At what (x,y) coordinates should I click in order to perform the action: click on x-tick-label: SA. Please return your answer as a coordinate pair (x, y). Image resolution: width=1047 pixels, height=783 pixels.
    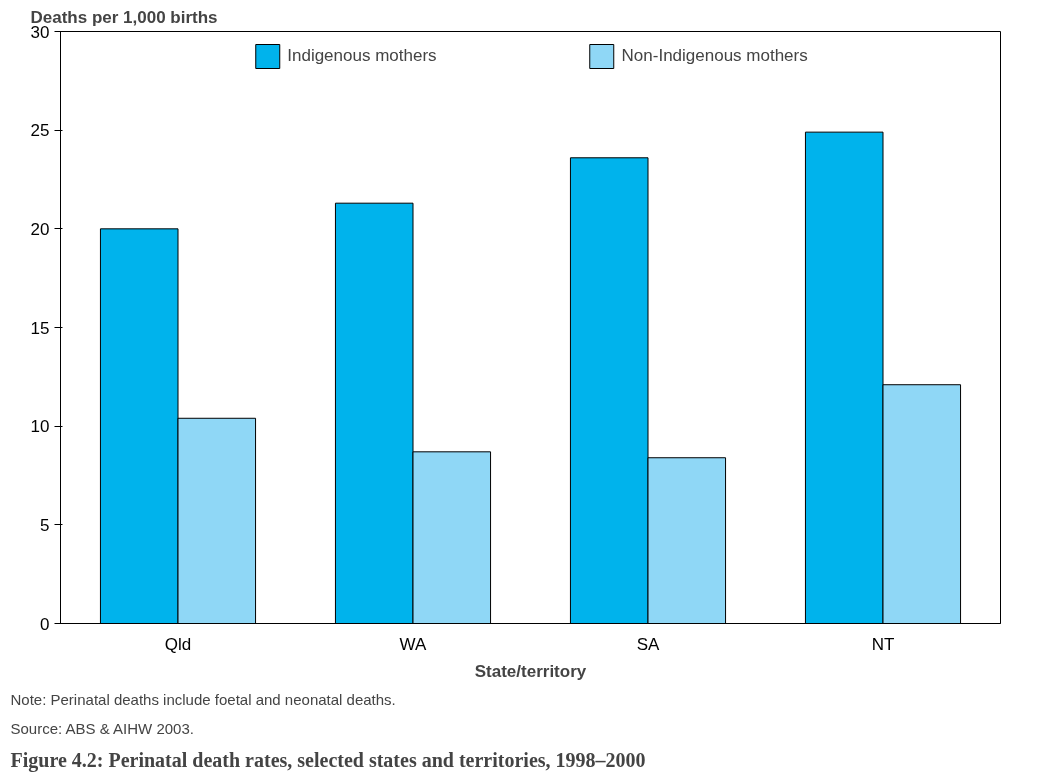
    Looking at the image, I should click on (648, 644).